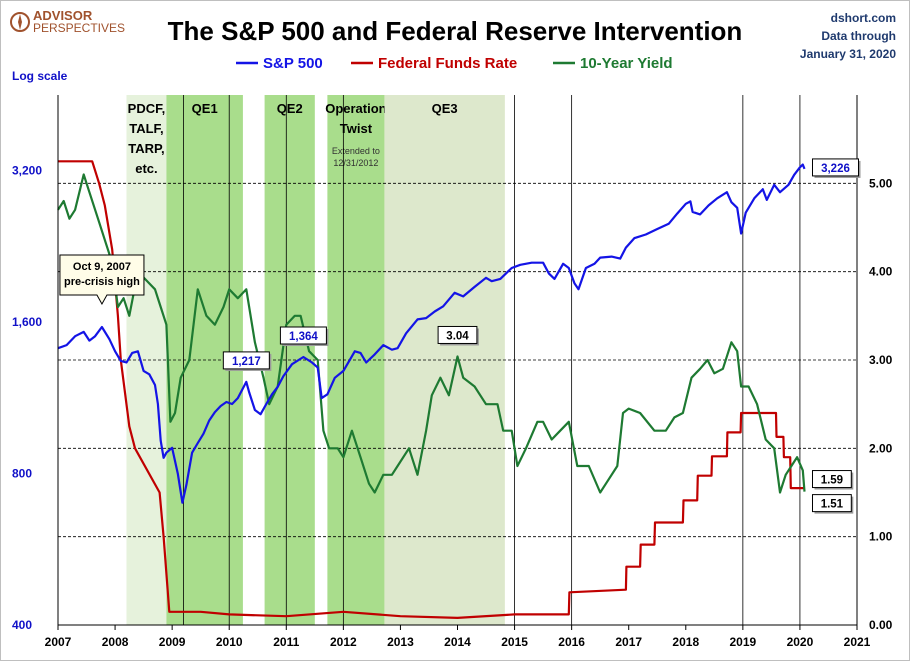  Describe the element at coordinates (290, 108) in the screenshot. I see `band-label-2: QE2` at that location.